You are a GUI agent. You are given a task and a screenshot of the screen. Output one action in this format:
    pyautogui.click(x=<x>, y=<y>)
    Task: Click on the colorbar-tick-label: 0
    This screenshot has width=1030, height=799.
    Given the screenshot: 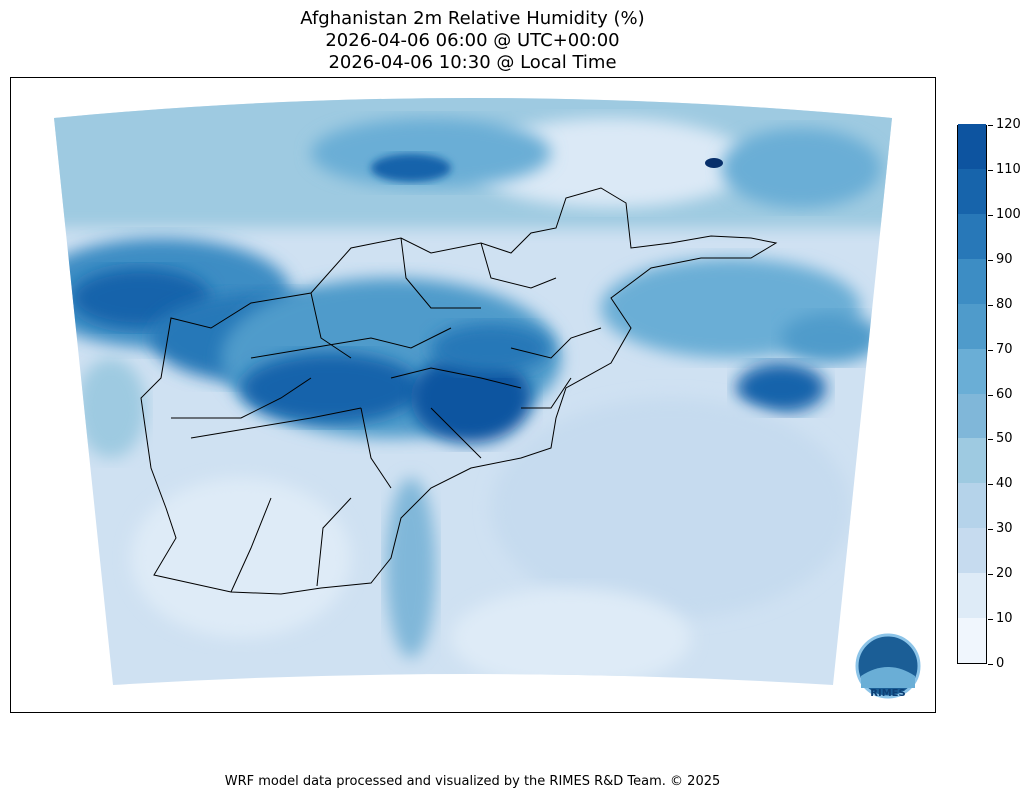 What is the action you would take?
    pyautogui.click(x=1000, y=663)
    